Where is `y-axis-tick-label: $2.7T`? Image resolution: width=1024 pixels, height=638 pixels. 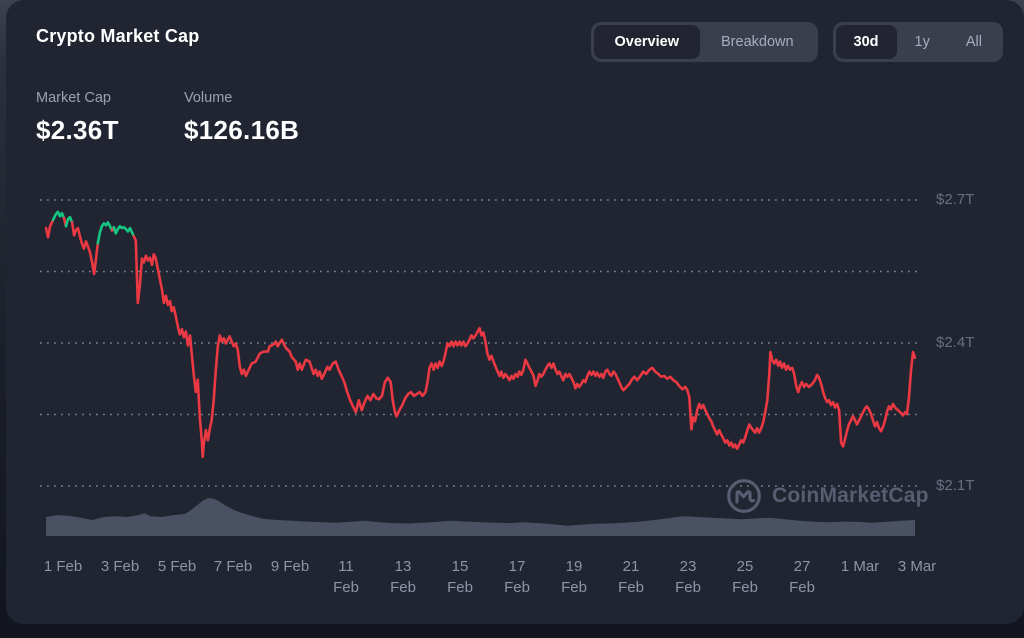
y-axis-tick-label: $2.7T is located at coordinates (955, 199).